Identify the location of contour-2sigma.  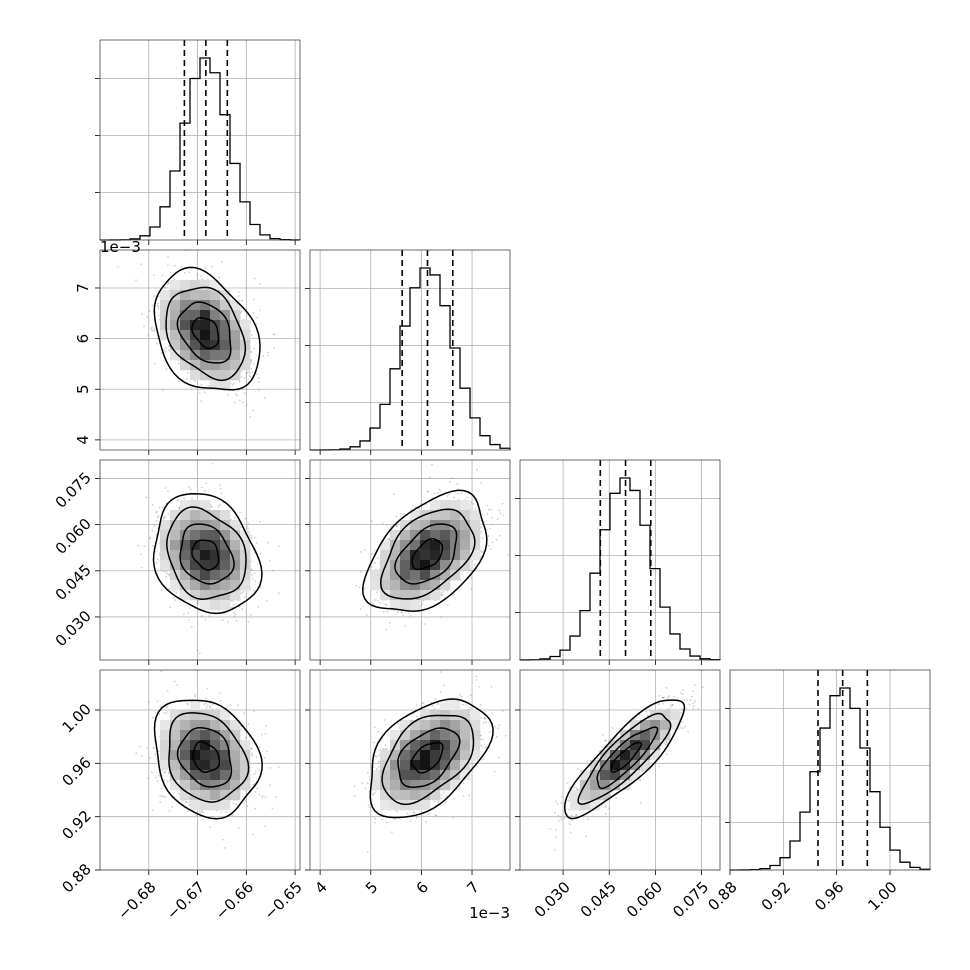
(207, 328).